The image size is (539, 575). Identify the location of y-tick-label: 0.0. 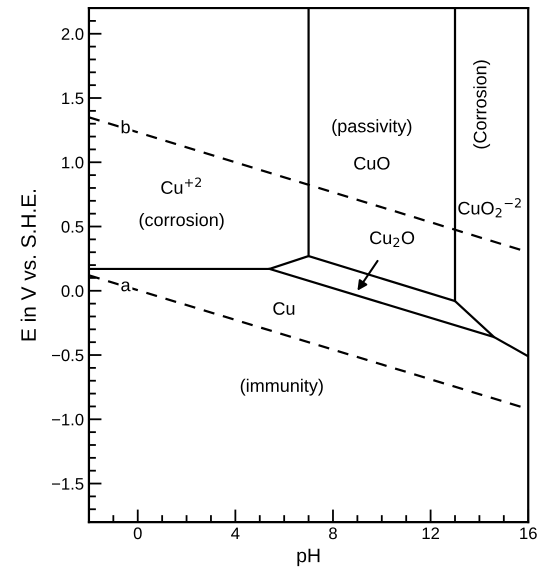
(73, 291).